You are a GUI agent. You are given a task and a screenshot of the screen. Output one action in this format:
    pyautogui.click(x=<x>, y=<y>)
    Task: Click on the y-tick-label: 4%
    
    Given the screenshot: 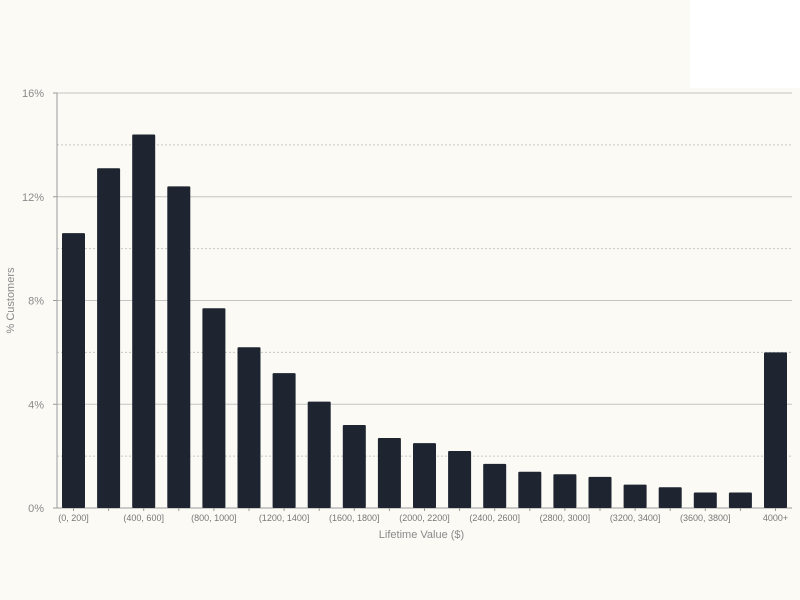 What is the action you would take?
    pyautogui.click(x=36, y=405)
    